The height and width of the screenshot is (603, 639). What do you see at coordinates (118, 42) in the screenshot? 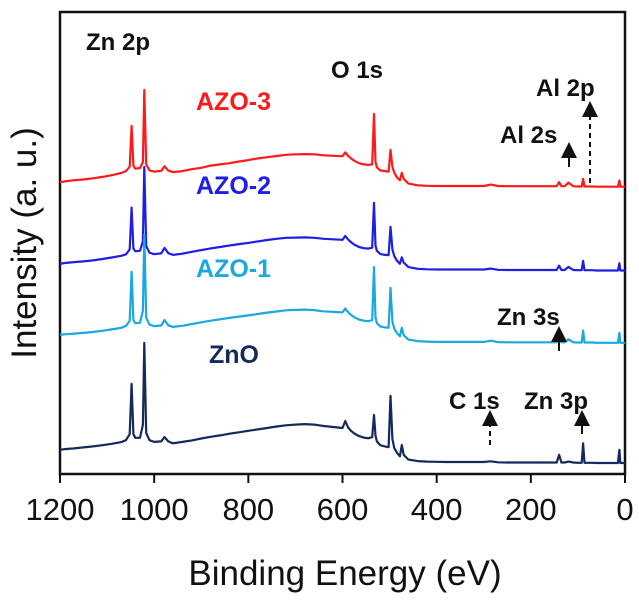
I see `peak-label-zn-2p: Zn 2p` at bounding box center [118, 42].